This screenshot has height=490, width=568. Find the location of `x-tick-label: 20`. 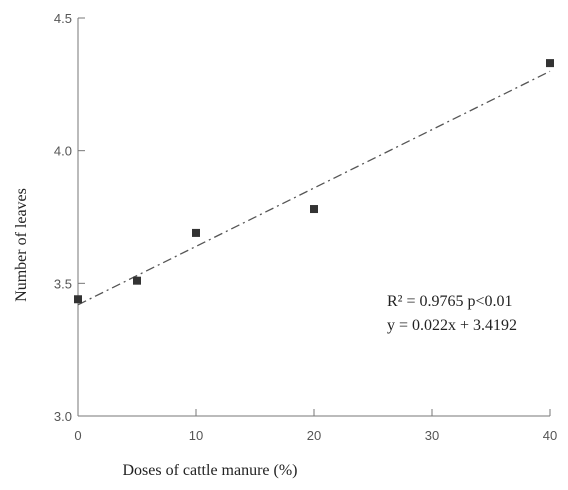

x-tick-label: 20 is located at coordinates (314, 435).